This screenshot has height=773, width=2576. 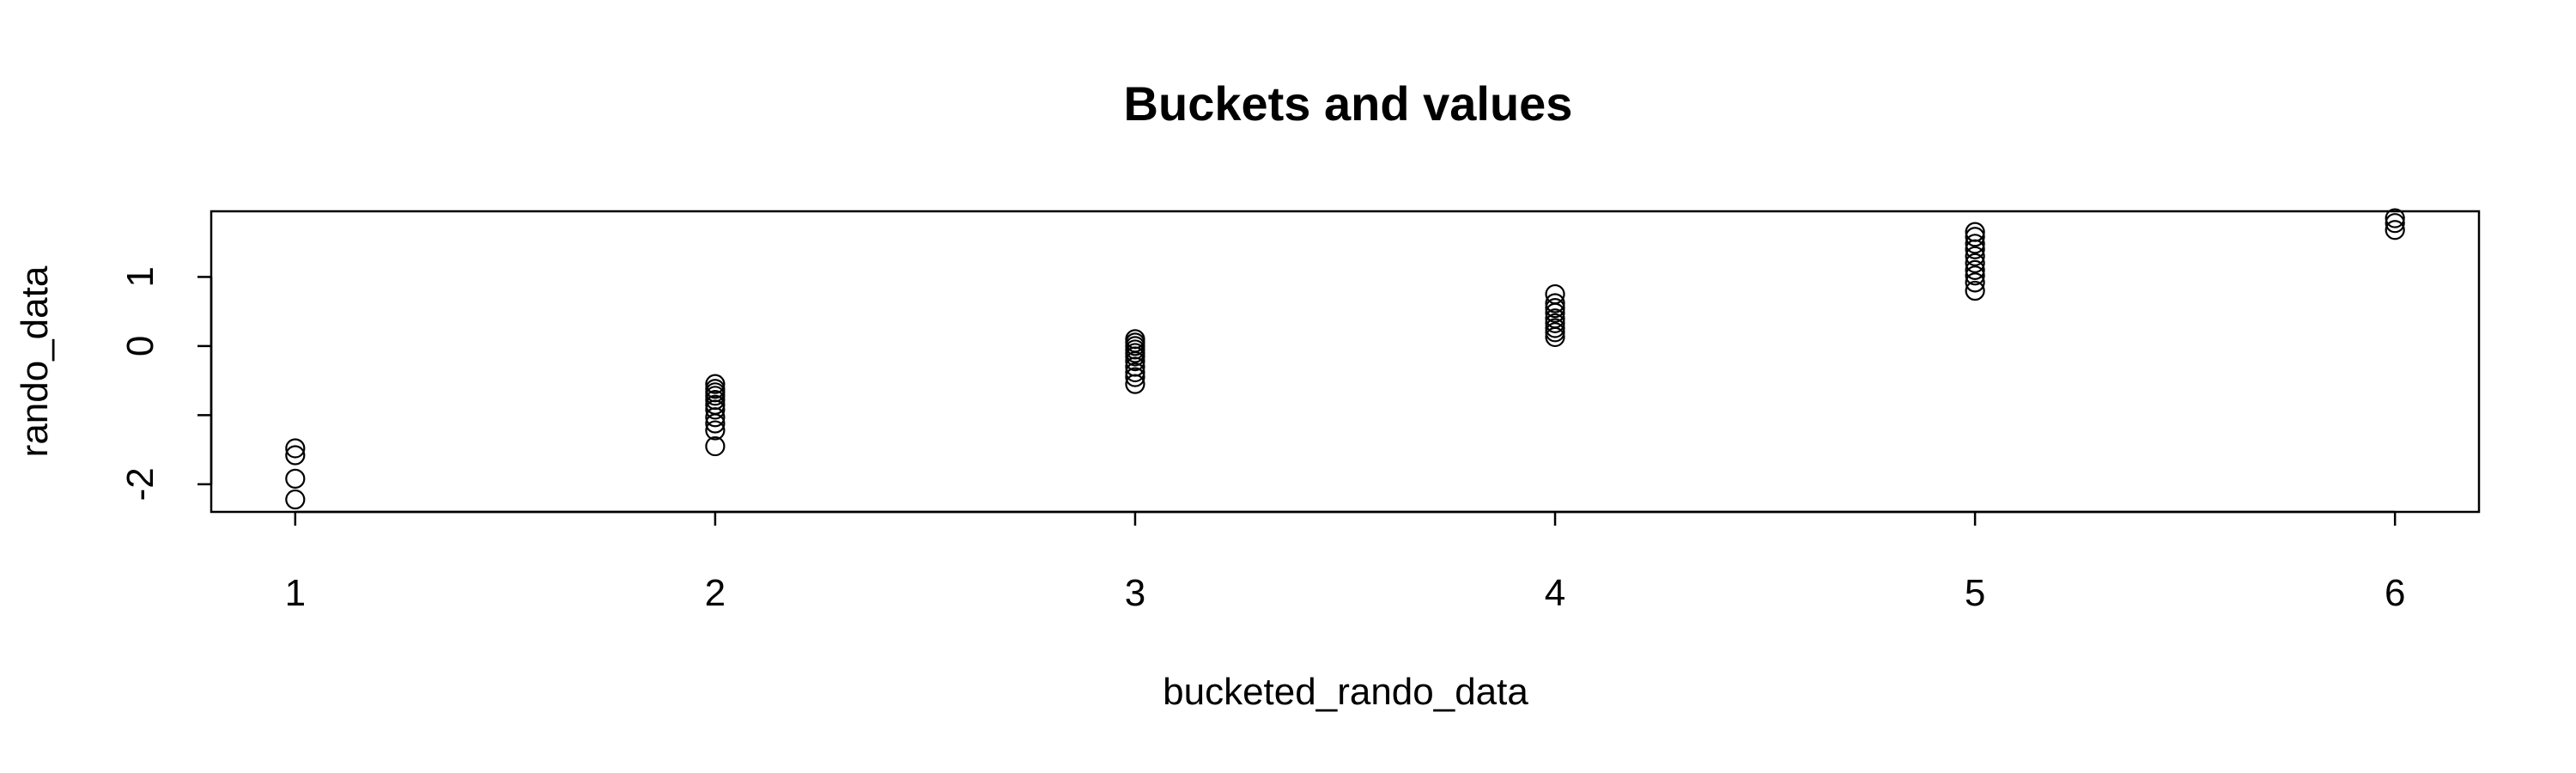 I want to click on y-tick-label: 0, so click(x=140, y=346).